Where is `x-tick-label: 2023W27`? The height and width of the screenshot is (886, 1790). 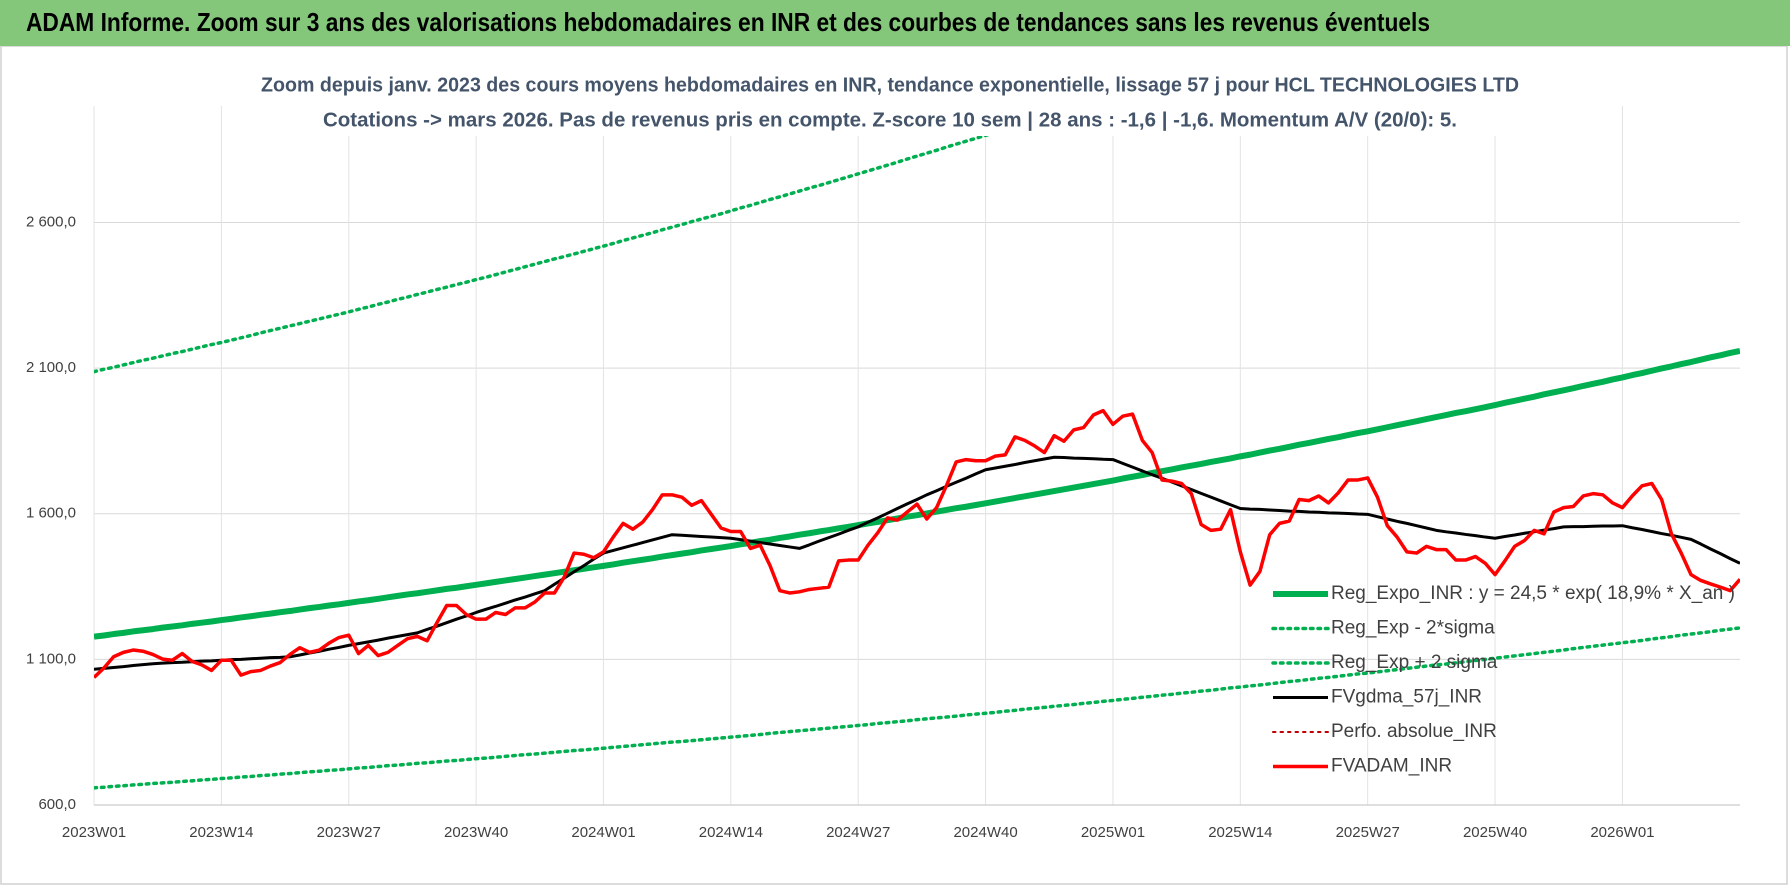
x-tick-label: 2023W27 is located at coordinates (349, 832).